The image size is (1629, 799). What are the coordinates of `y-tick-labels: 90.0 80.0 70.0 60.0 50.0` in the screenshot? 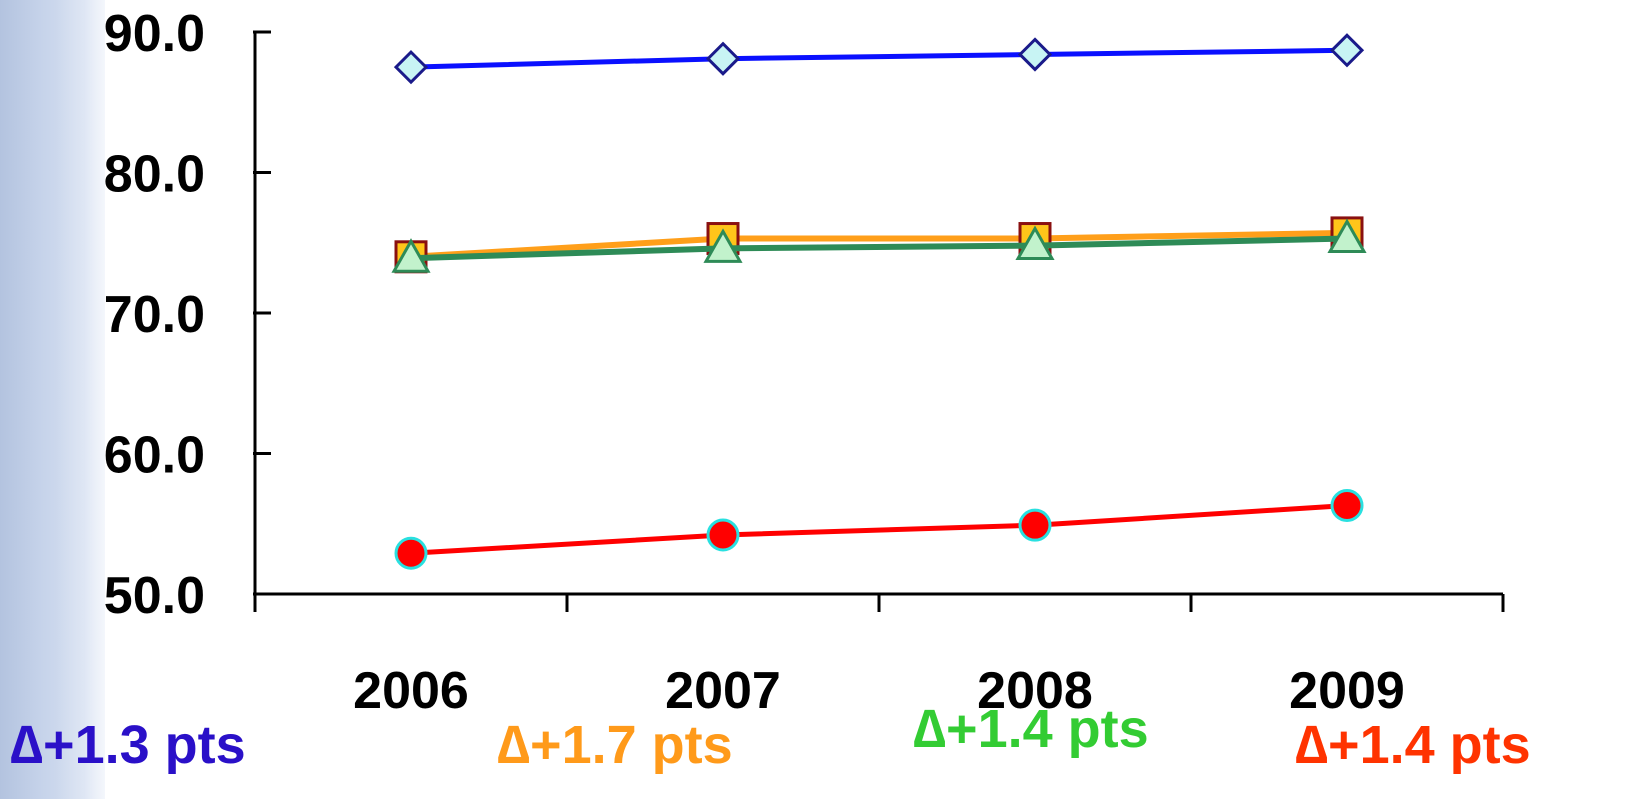 It's located at (154, 315).